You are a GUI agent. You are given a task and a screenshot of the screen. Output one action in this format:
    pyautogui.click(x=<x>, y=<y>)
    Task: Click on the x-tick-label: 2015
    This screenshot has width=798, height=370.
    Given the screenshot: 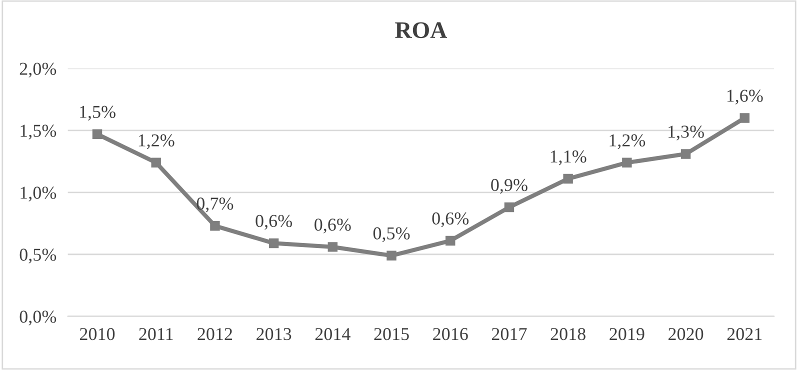 What is the action you would take?
    pyautogui.click(x=391, y=334)
    